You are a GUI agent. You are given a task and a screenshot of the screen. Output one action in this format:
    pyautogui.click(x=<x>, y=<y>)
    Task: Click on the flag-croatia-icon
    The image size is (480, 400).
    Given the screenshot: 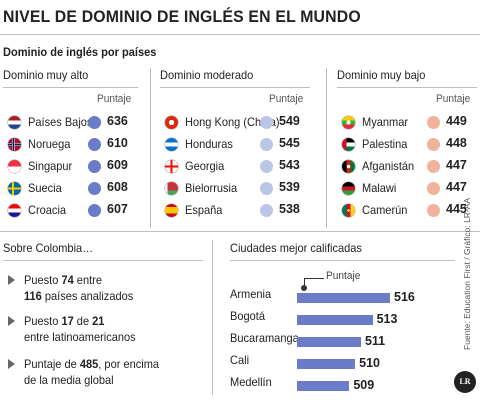 What is the action you would take?
    pyautogui.click(x=14, y=210)
    